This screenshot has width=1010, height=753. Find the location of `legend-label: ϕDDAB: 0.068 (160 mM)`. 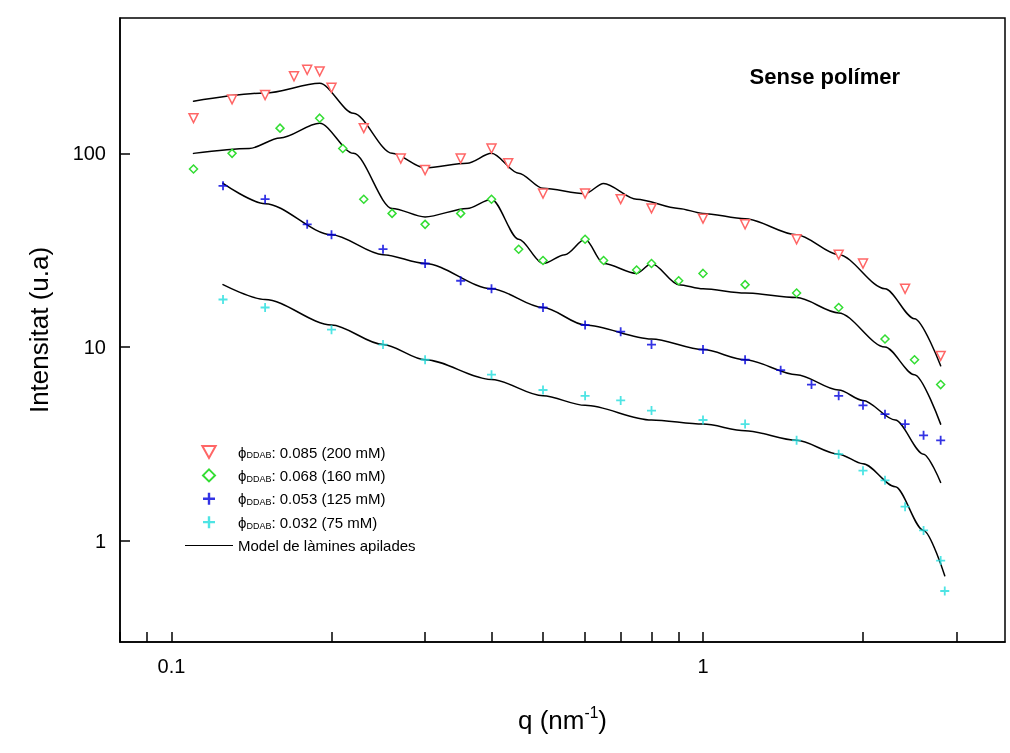

legend-label: ϕDDAB: 0.068 (160 mM) is located at coordinates (312, 475).